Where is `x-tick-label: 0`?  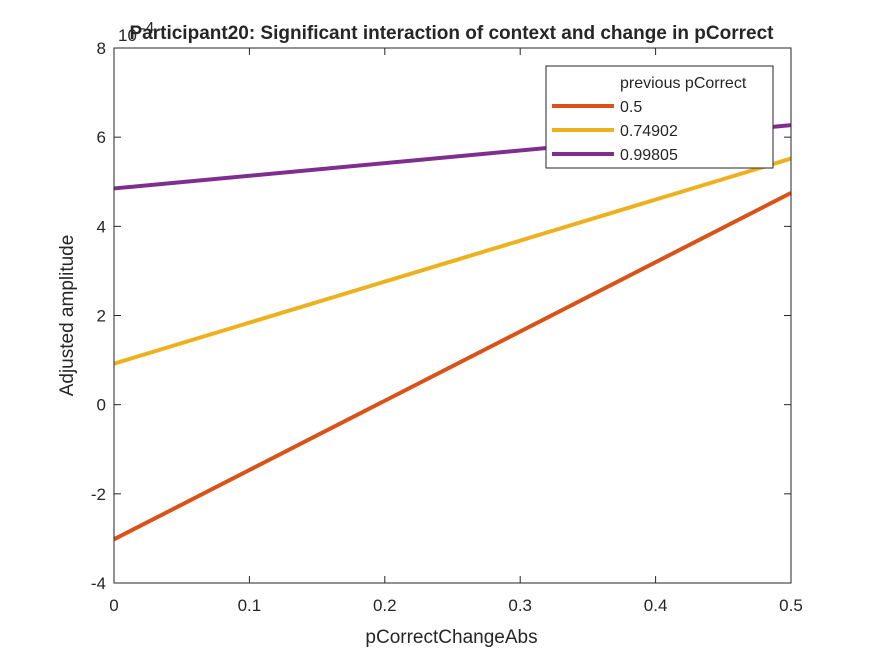
x-tick-label: 0 is located at coordinates (113, 605).